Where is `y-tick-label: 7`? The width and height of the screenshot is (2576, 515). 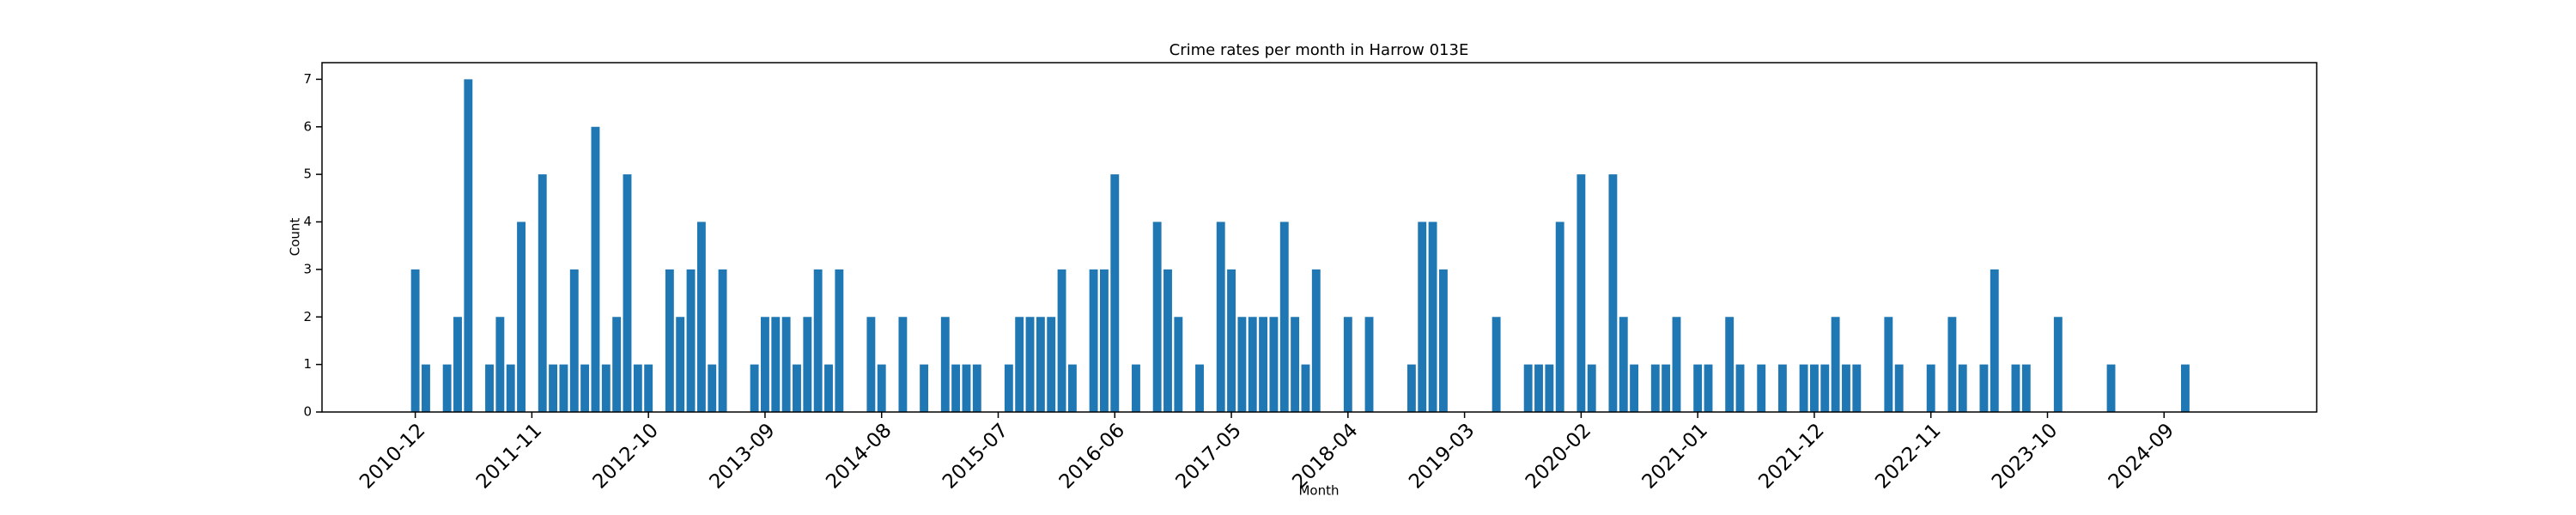
y-tick-label: 7 is located at coordinates (307, 79).